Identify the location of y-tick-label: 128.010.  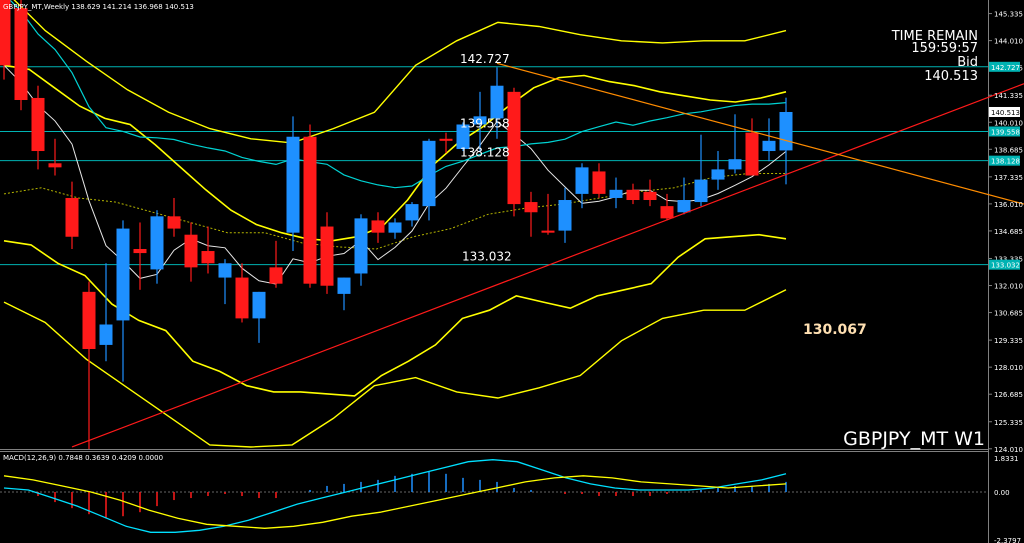
(1008, 368).